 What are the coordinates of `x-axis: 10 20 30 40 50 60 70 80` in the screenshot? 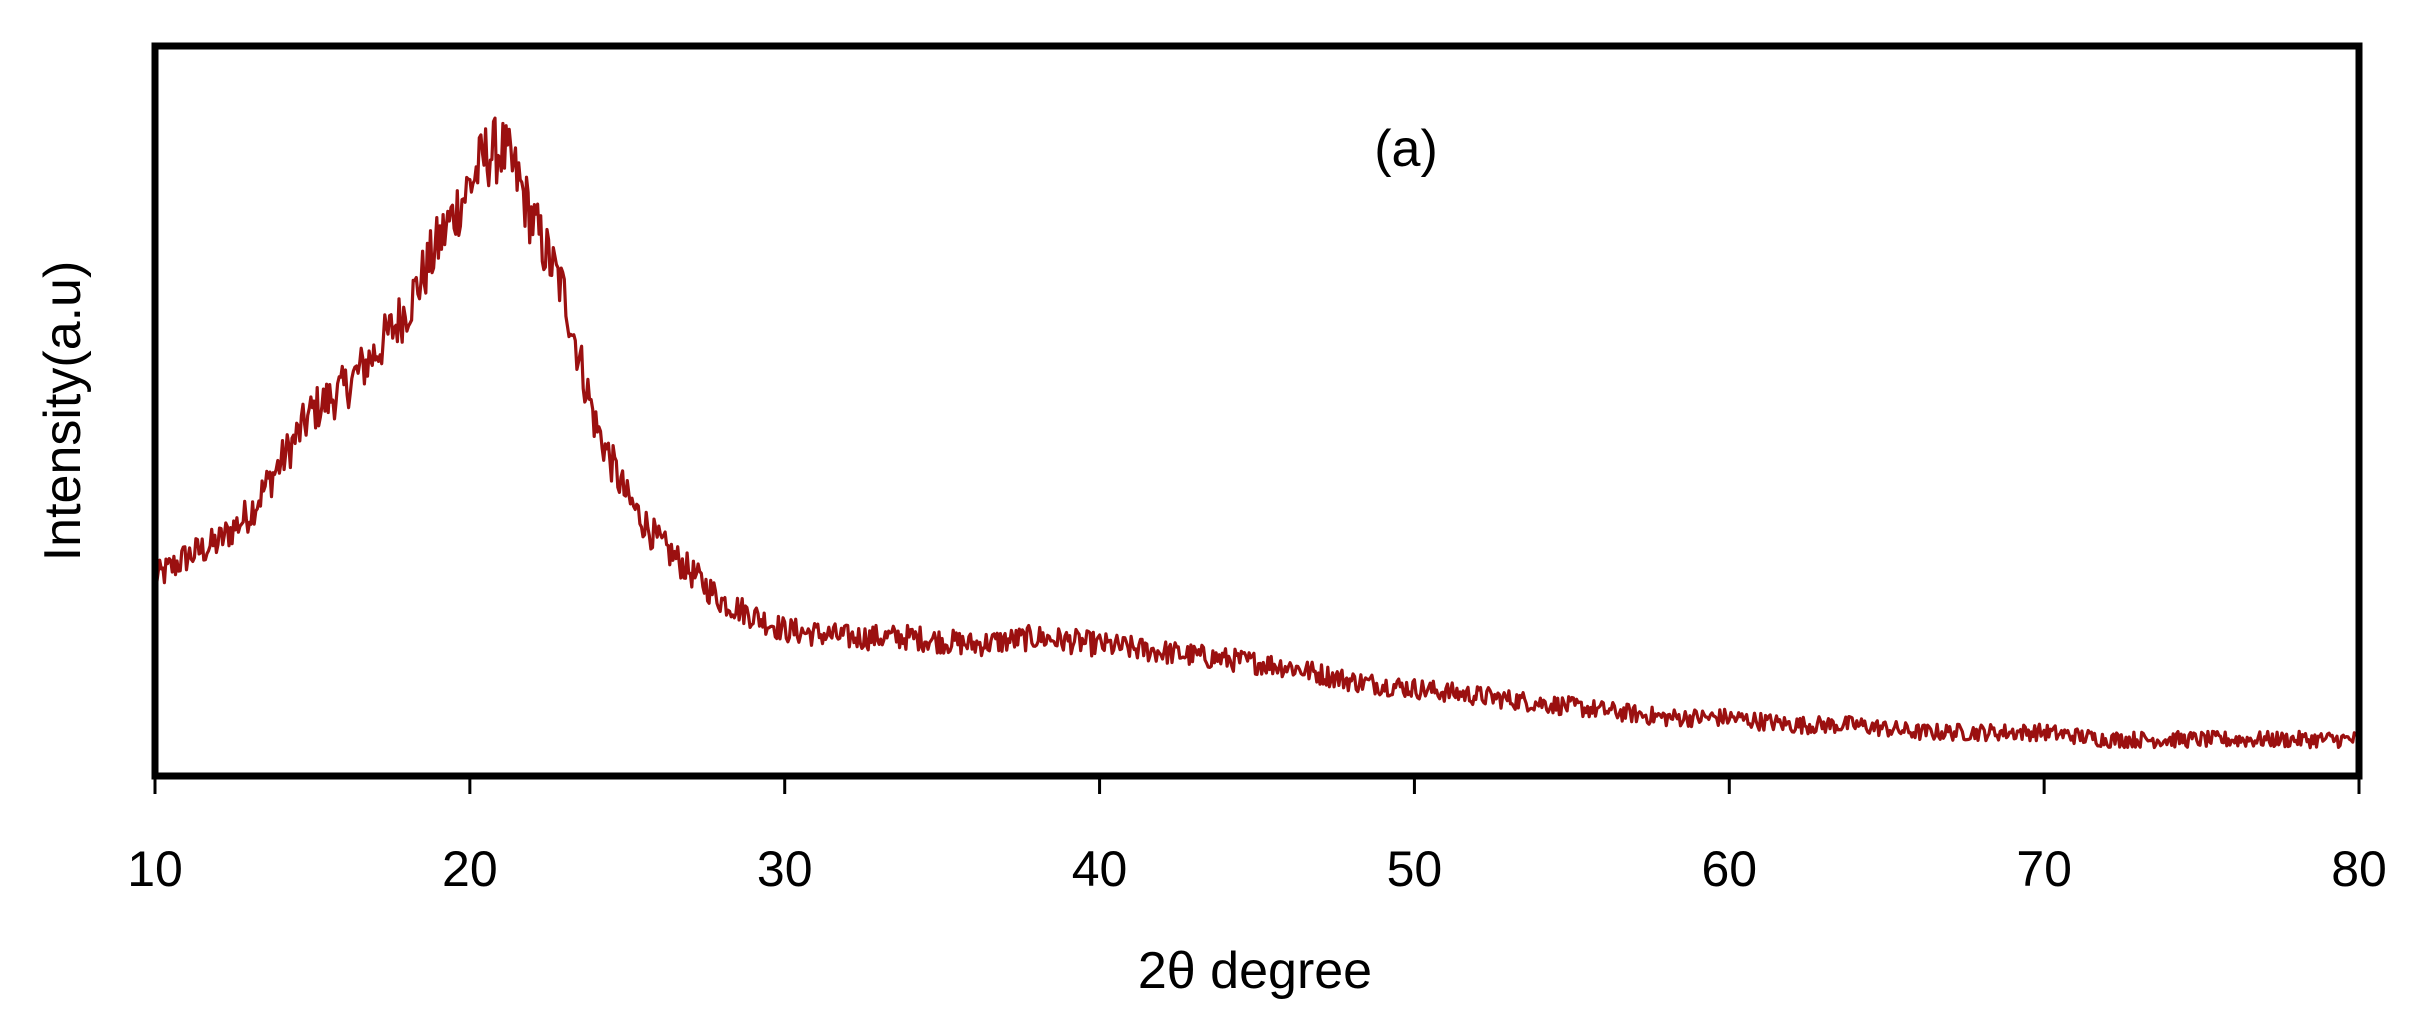 It's located at (1257, 836).